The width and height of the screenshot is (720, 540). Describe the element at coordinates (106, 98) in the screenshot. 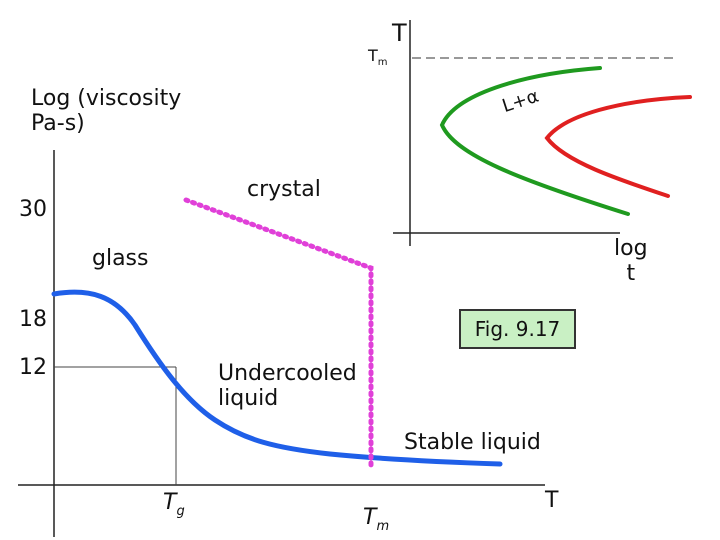

I see `y-axis-label-line1: Log (viscosity` at that location.